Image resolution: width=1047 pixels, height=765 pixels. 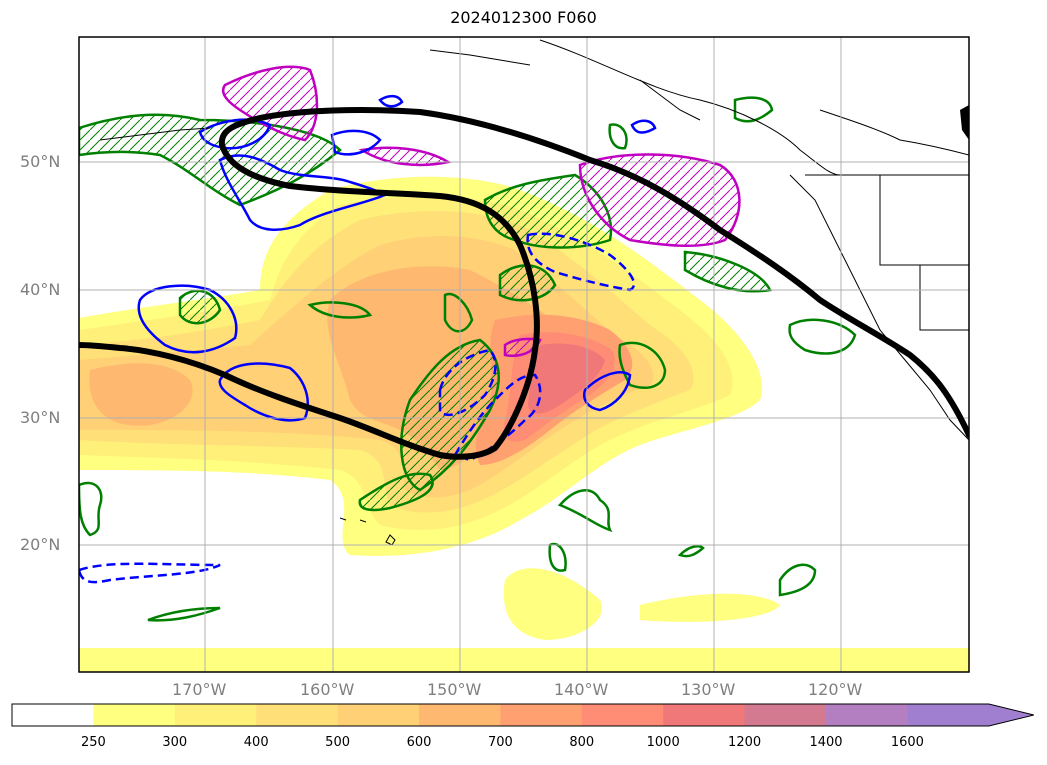 What do you see at coordinates (53, 715) in the screenshot?
I see `colorbar-segment-below` at bounding box center [53, 715].